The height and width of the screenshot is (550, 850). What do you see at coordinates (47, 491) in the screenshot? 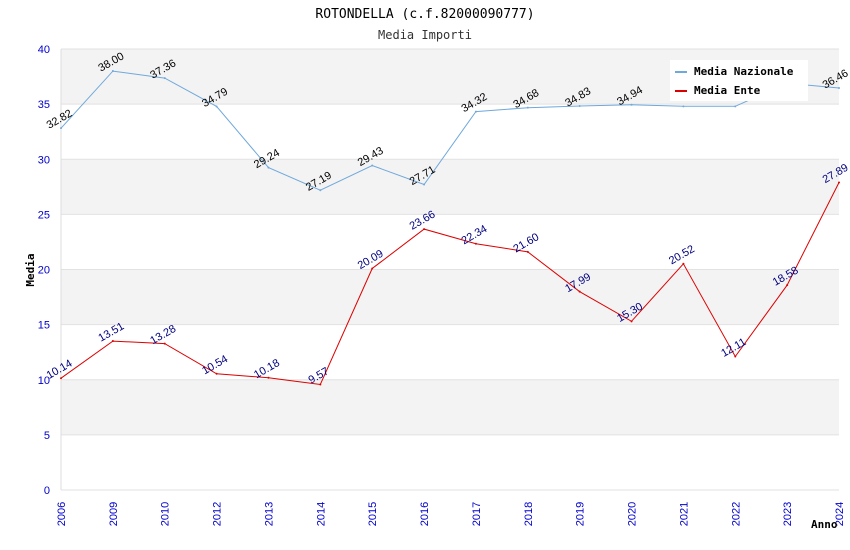
I see `y-tick-label: 0` at bounding box center [47, 491].